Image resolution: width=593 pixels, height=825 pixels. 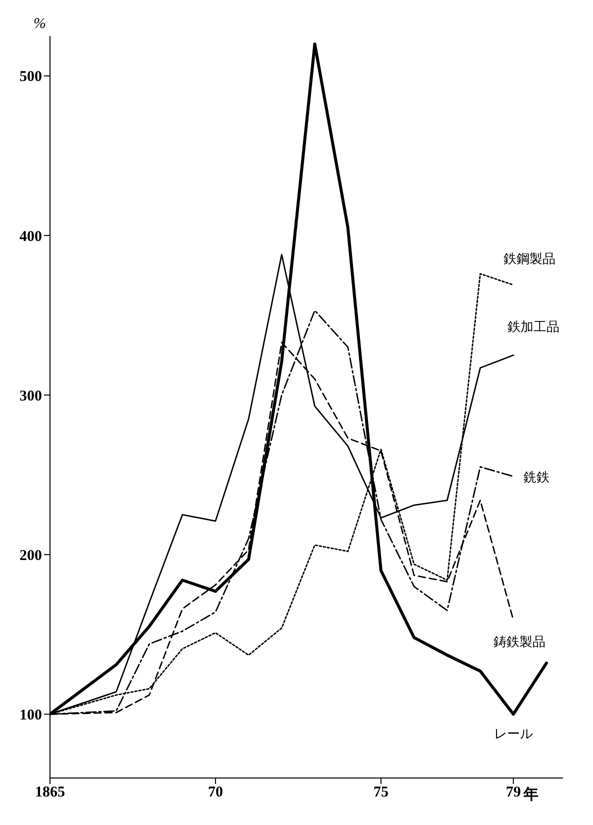 What do you see at coordinates (31, 77) in the screenshot?
I see `y-tick-label: 500` at bounding box center [31, 77].